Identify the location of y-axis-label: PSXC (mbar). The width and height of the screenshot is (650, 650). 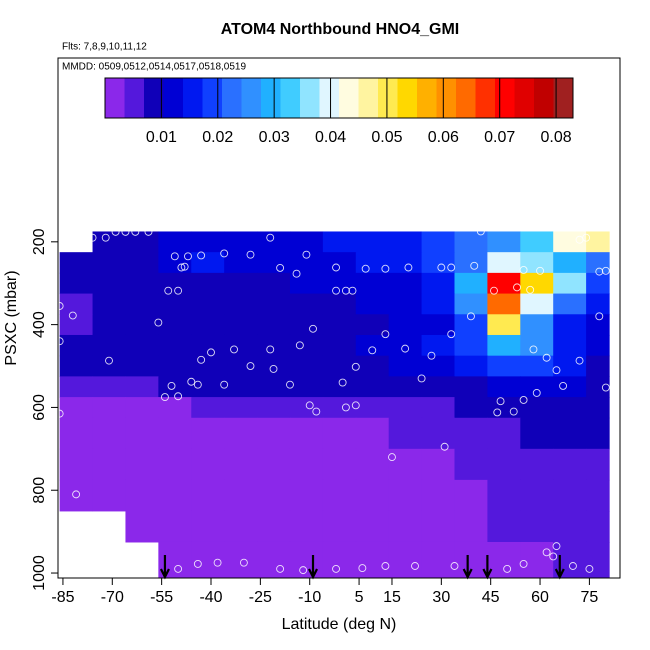
(11, 317).